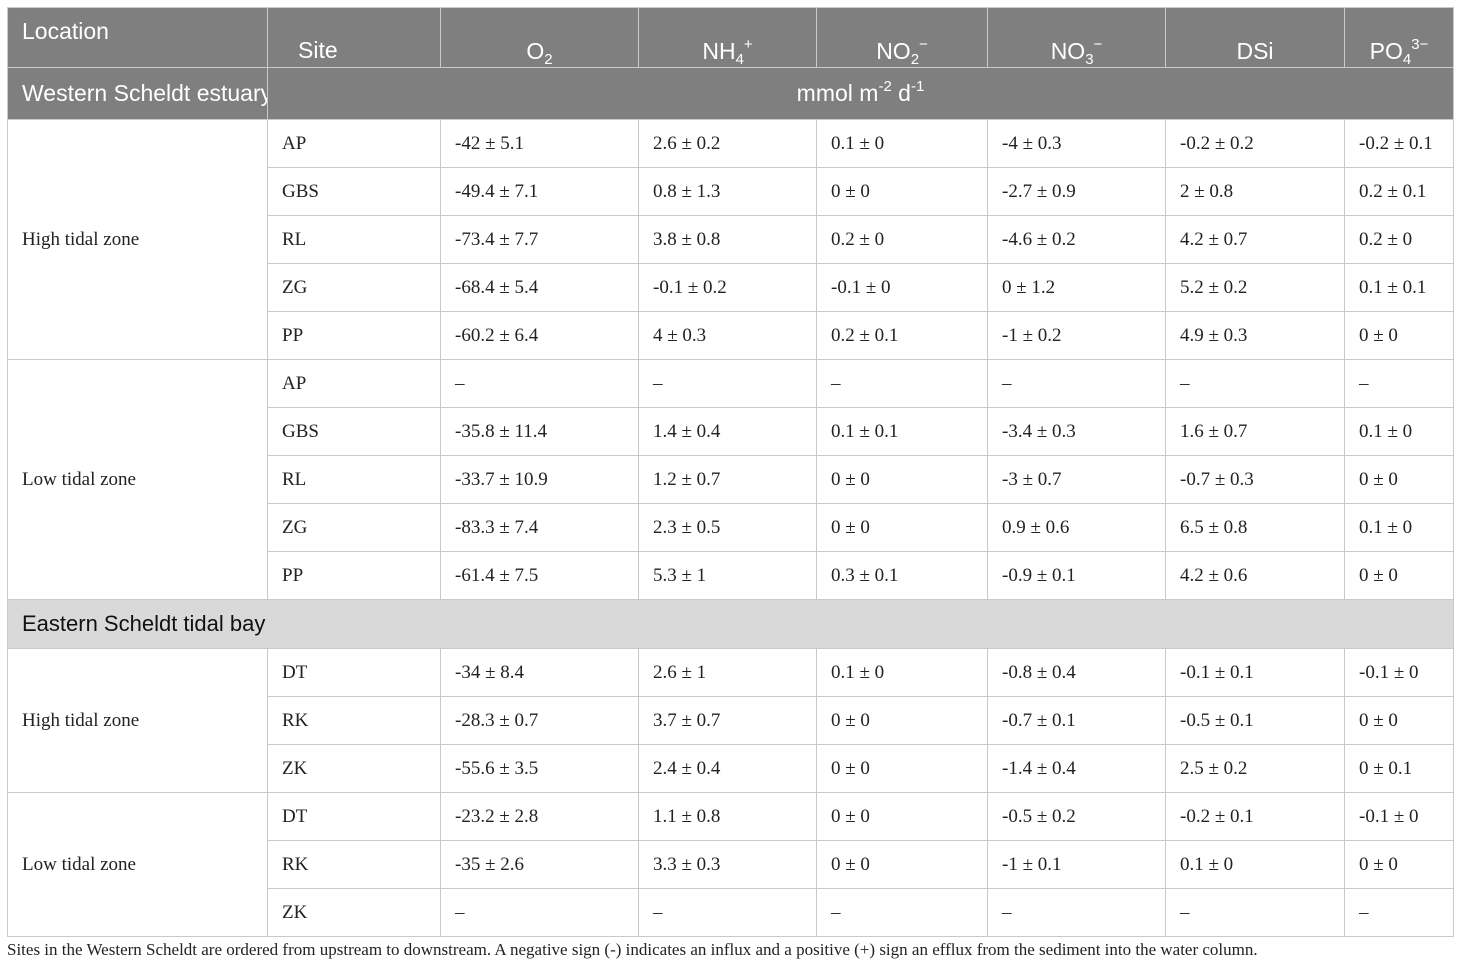 This screenshot has width=1460, height=969. I want to click on nh4-cell: 1.2 ± 0.7, so click(727, 479).